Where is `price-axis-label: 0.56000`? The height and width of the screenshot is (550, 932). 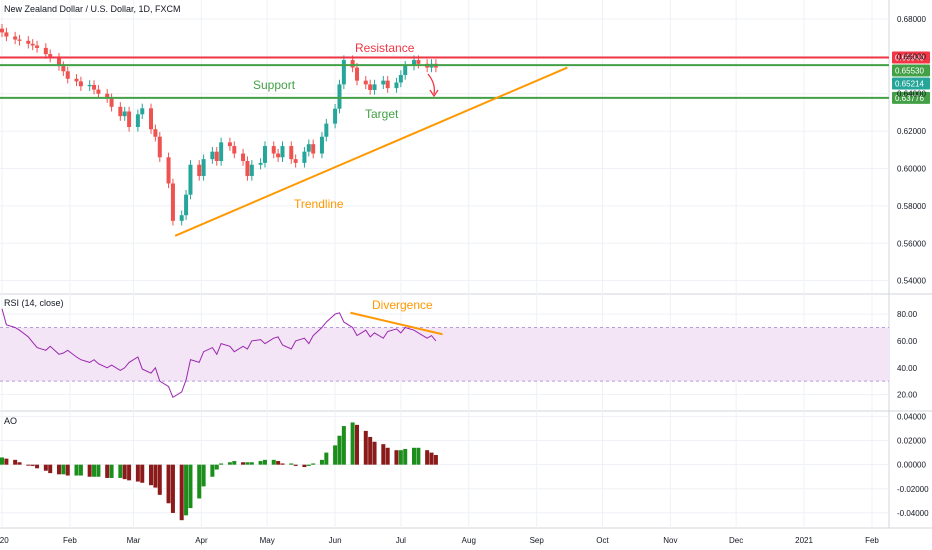
price-axis-label: 0.56000 is located at coordinates (911, 243).